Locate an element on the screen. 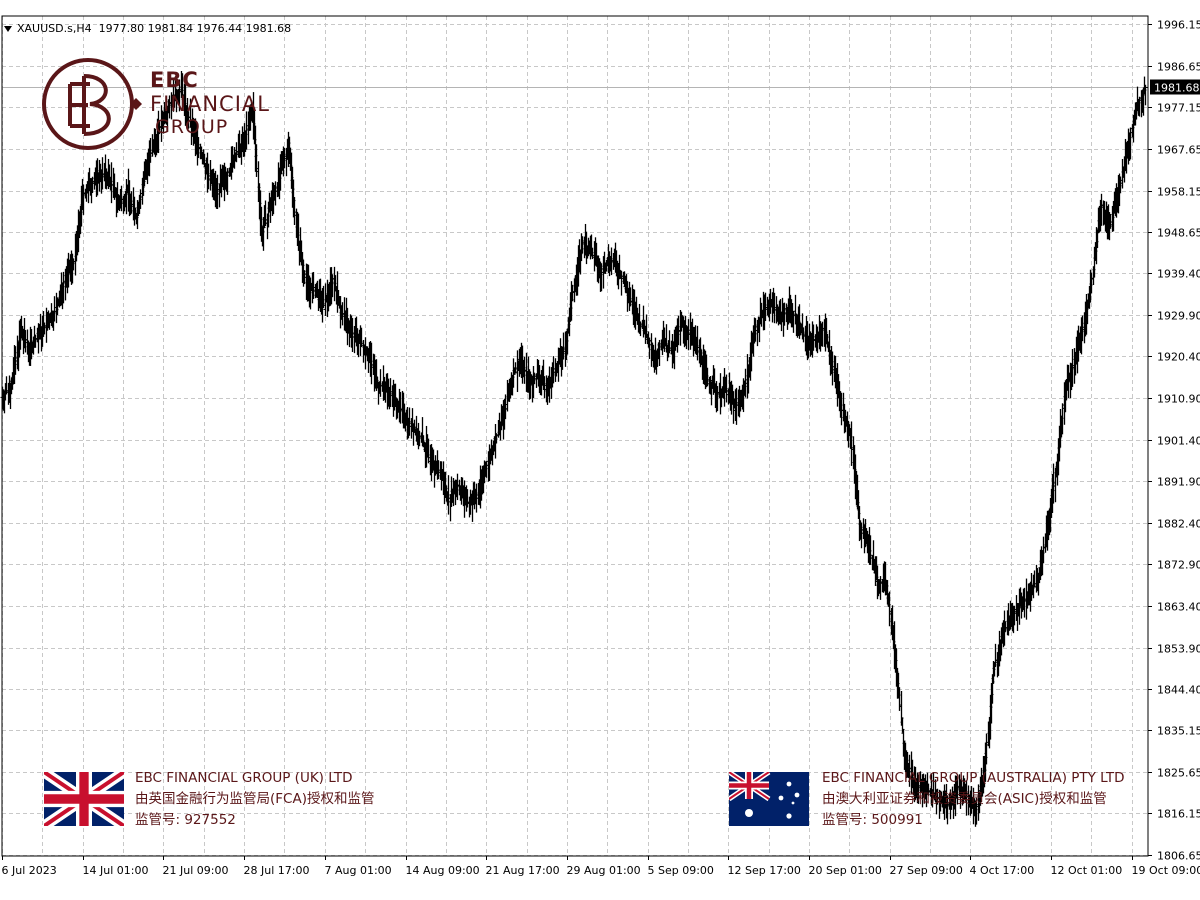 This screenshot has width=1200, height=900. x-tick-label: 20 Sep 01:00 is located at coordinates (845, 870).